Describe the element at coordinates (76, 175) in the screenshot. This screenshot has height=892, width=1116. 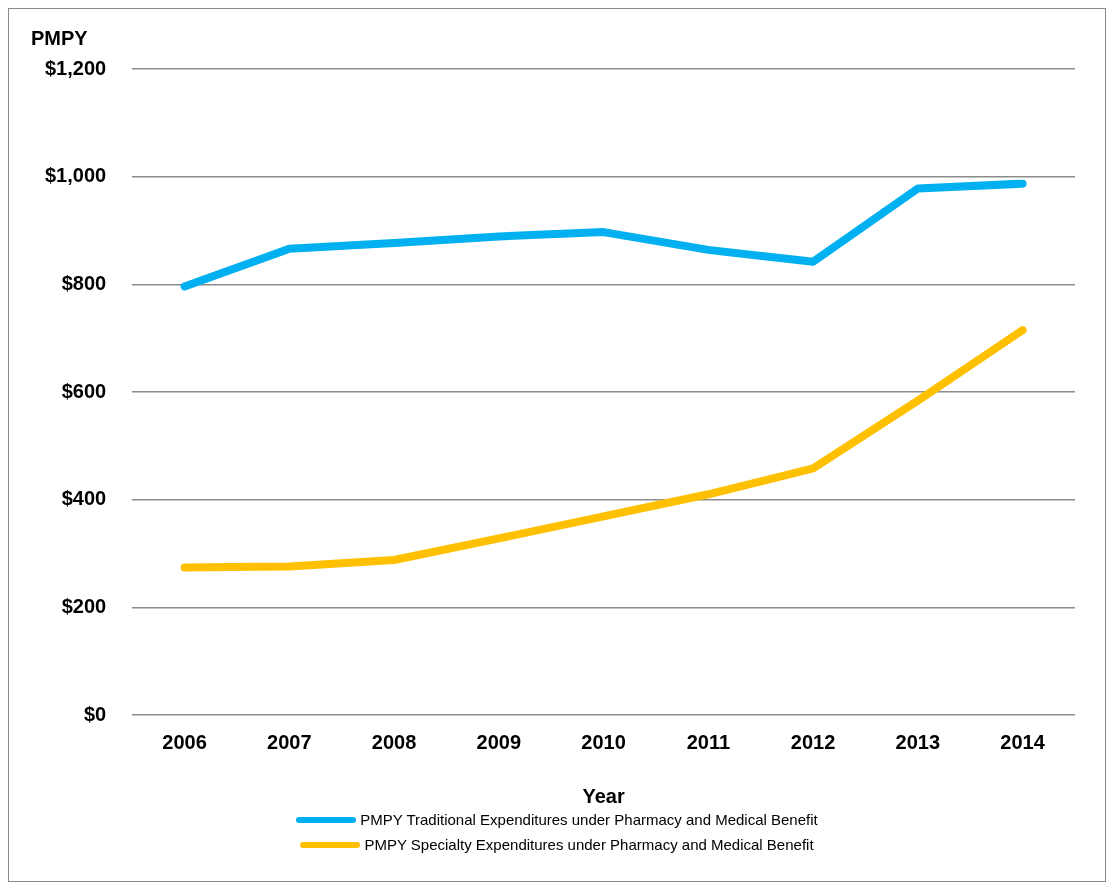
I see `y-tick-label: $1,000` at that location.